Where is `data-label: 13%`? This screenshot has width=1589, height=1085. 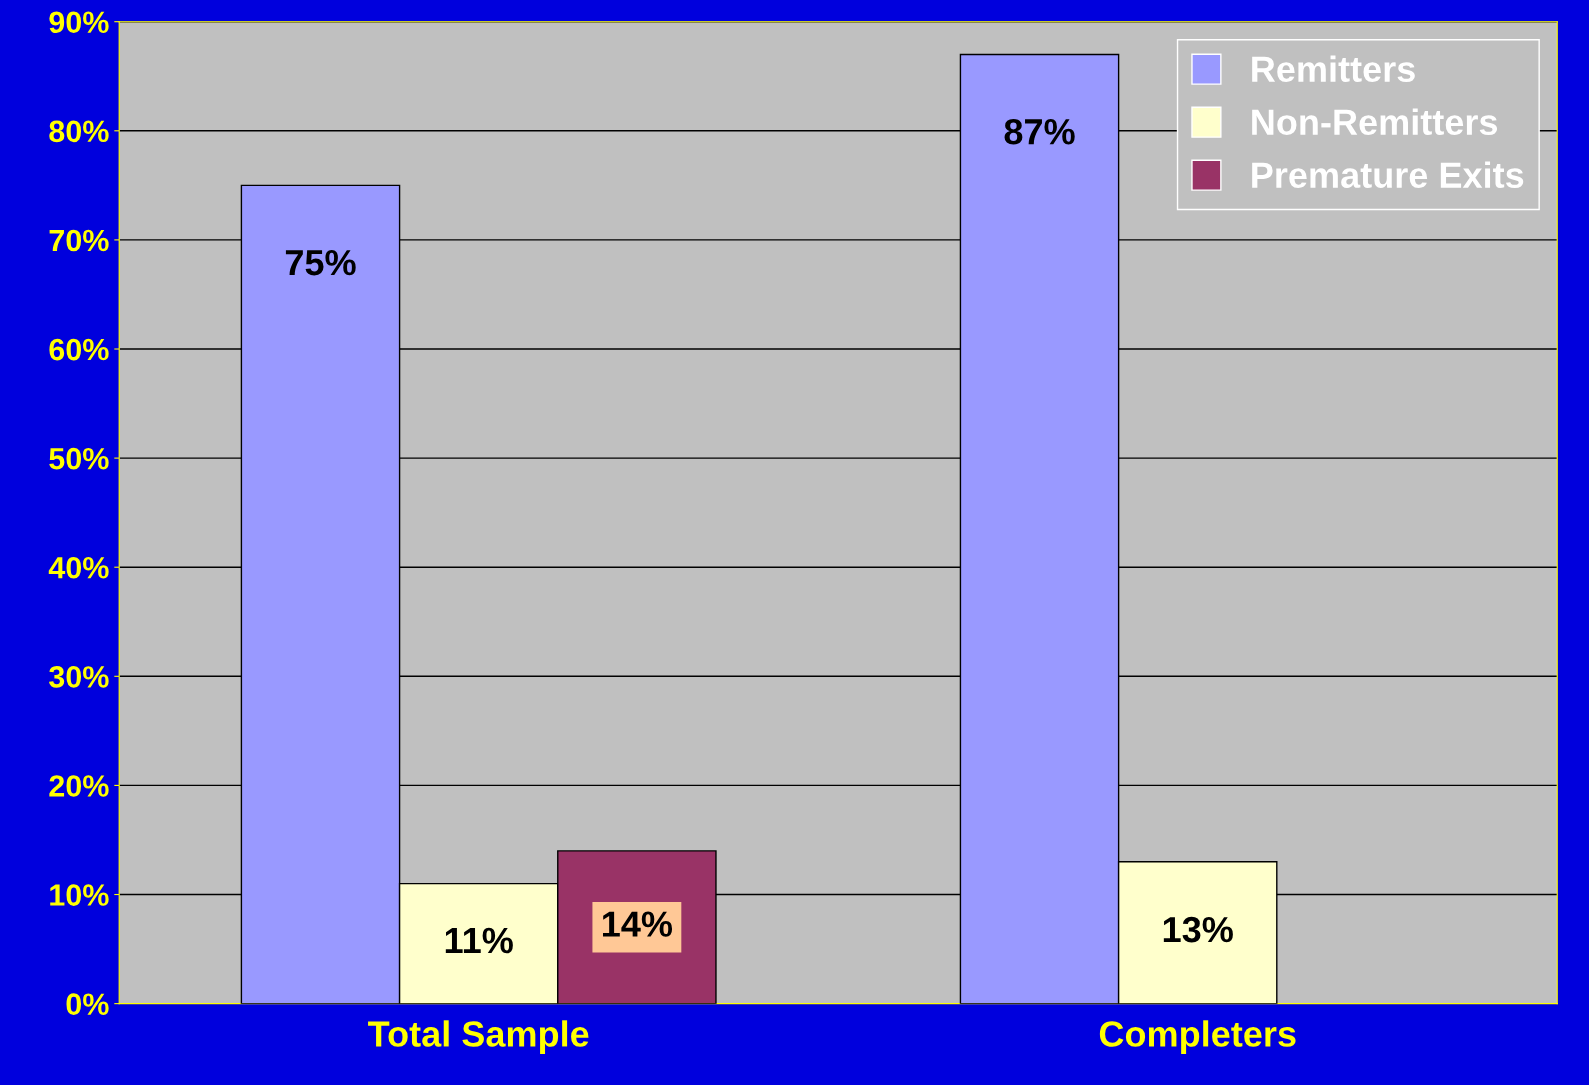
data-label: 13% is located at coordinates (1198, 929).